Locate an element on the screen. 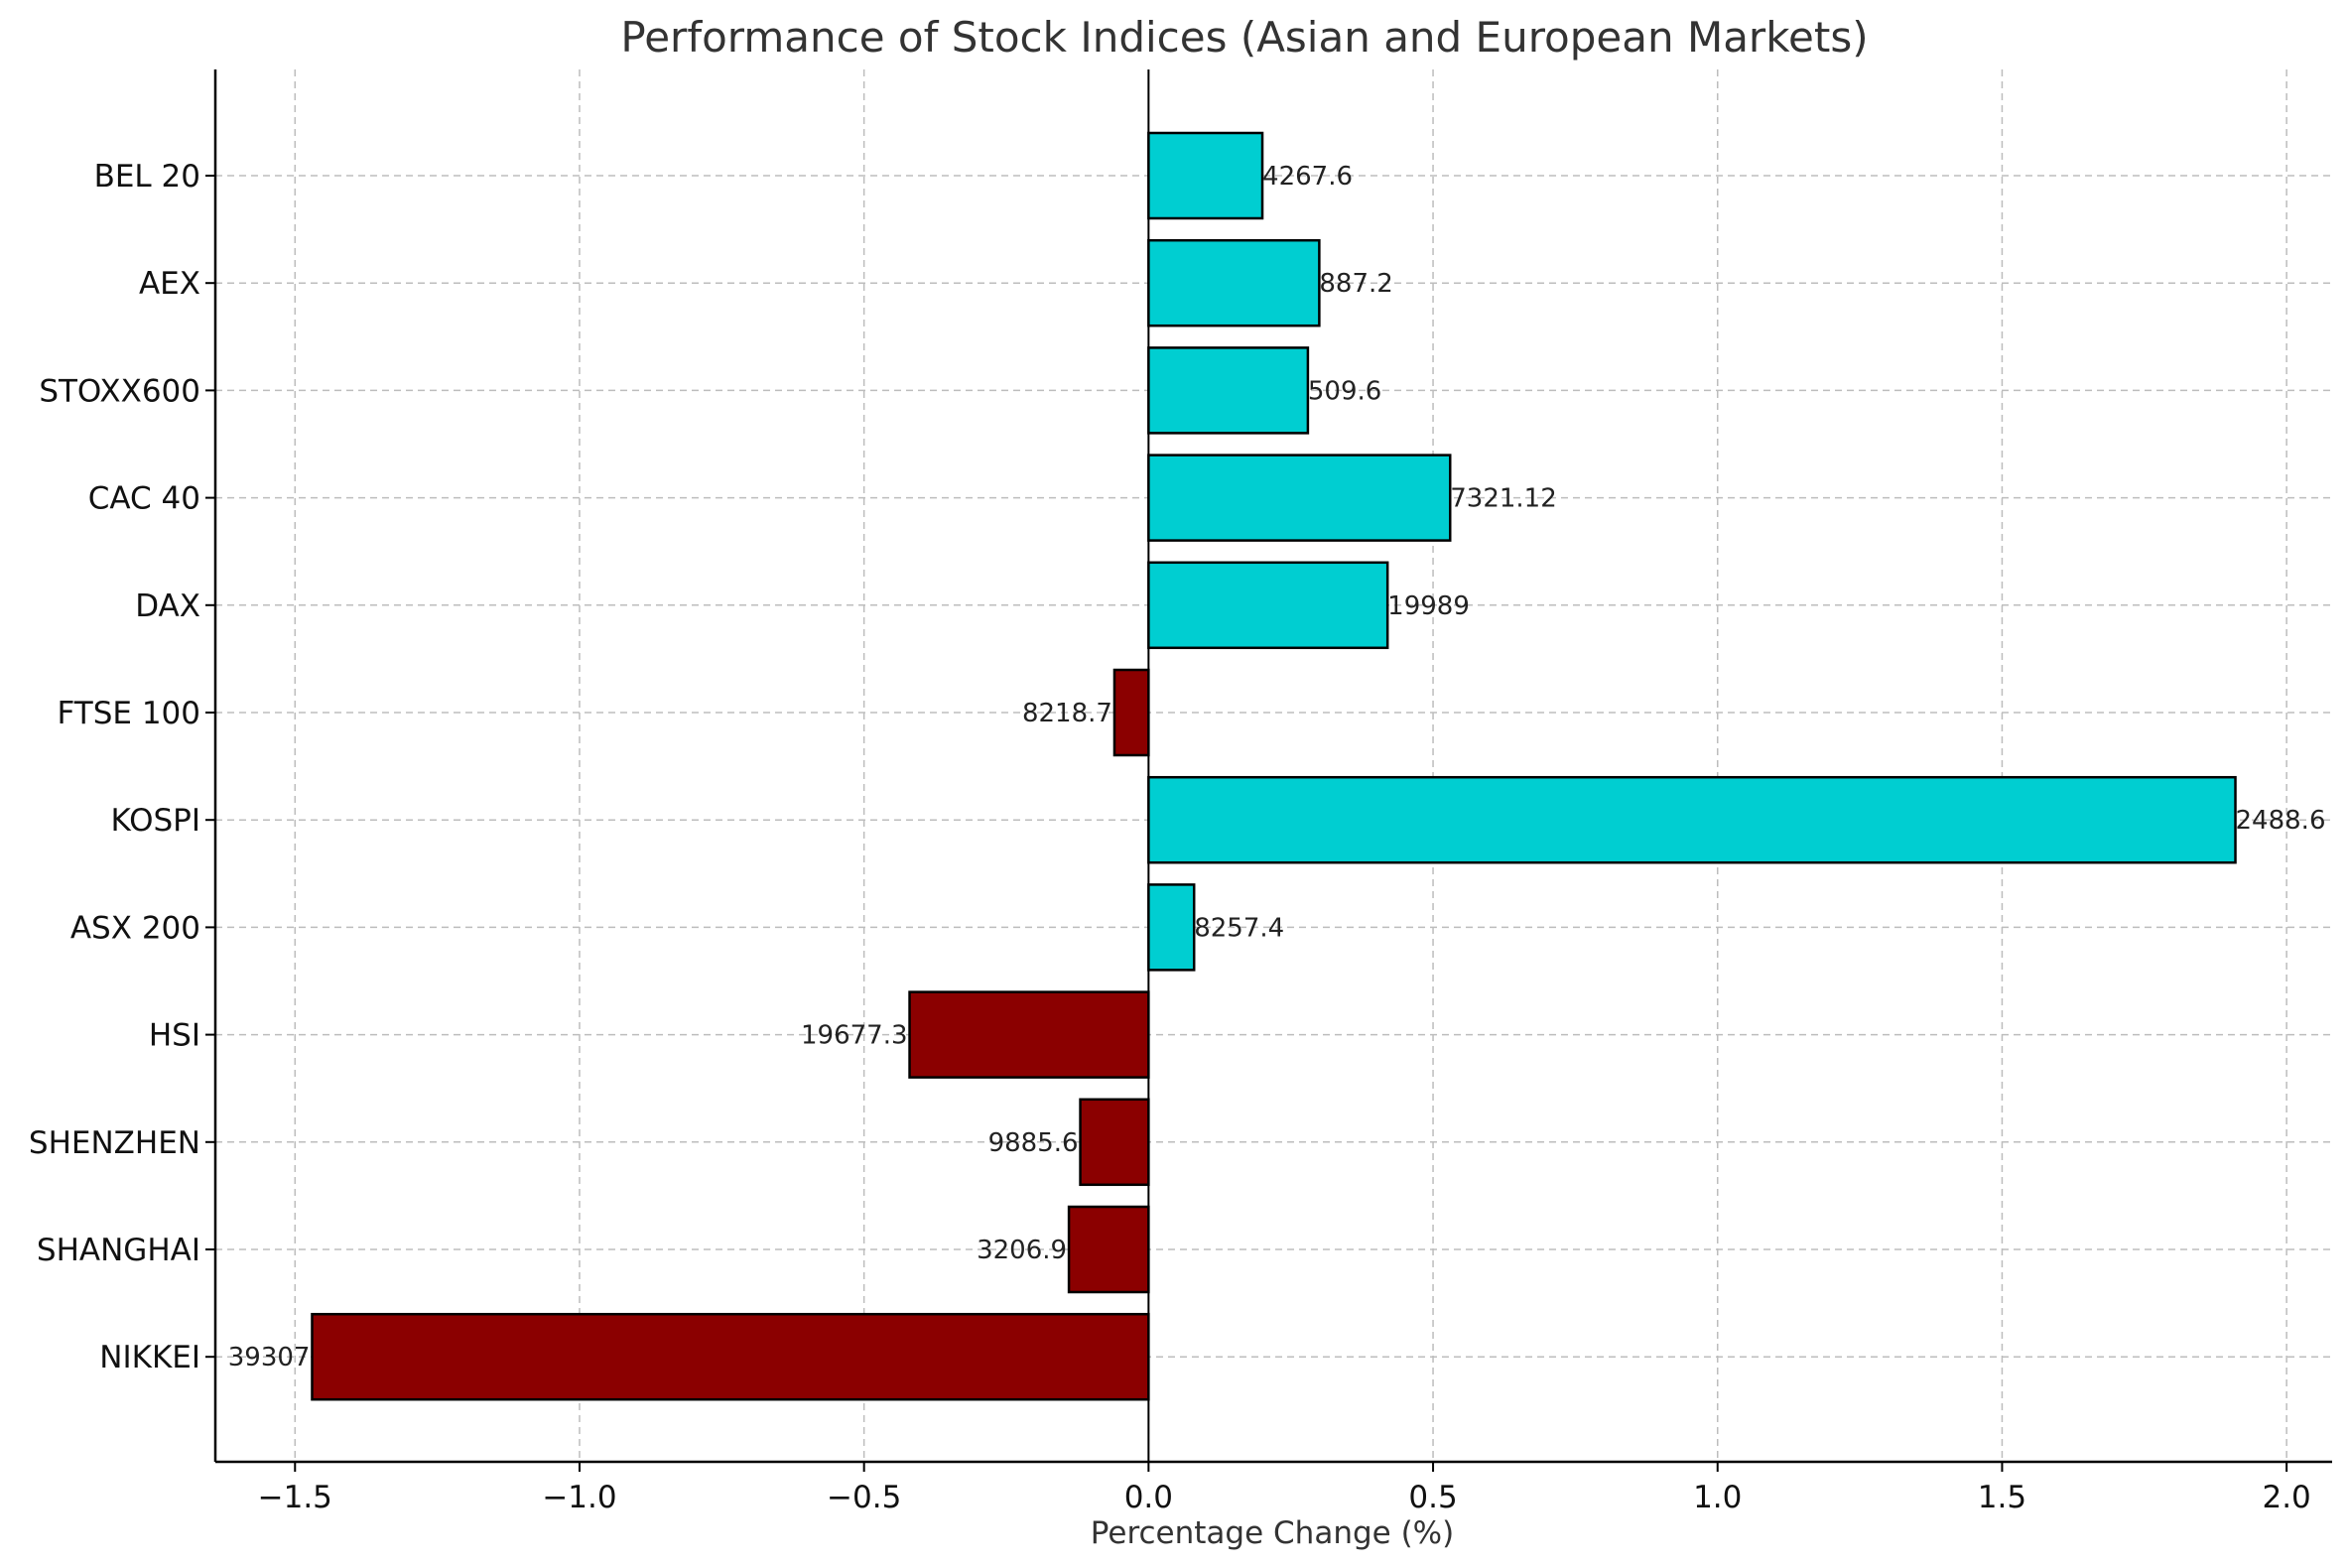 Image resolution: width=2349 pixels, height=1568 pixels. y-tick-label: DAX is located at coordinates (168, 606).